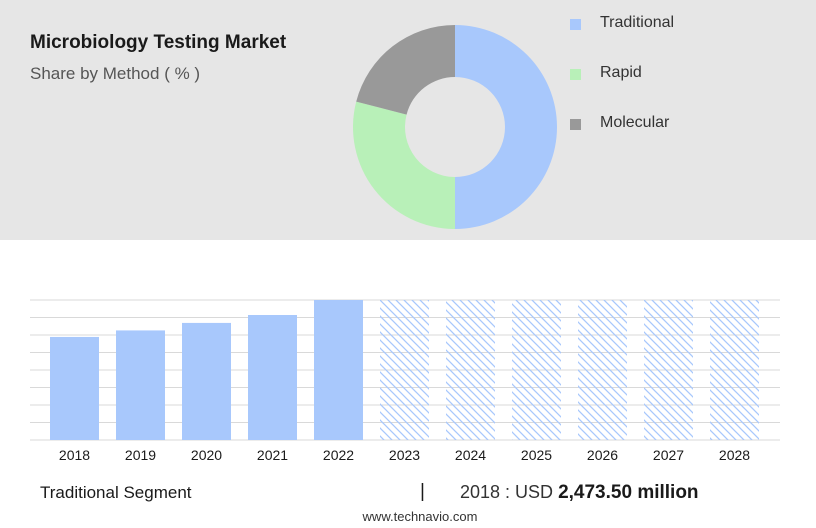  Describe the element at coordinates (507, 492) in the screenshot. I see `stat-prefix: 2018 : USD` at that location.